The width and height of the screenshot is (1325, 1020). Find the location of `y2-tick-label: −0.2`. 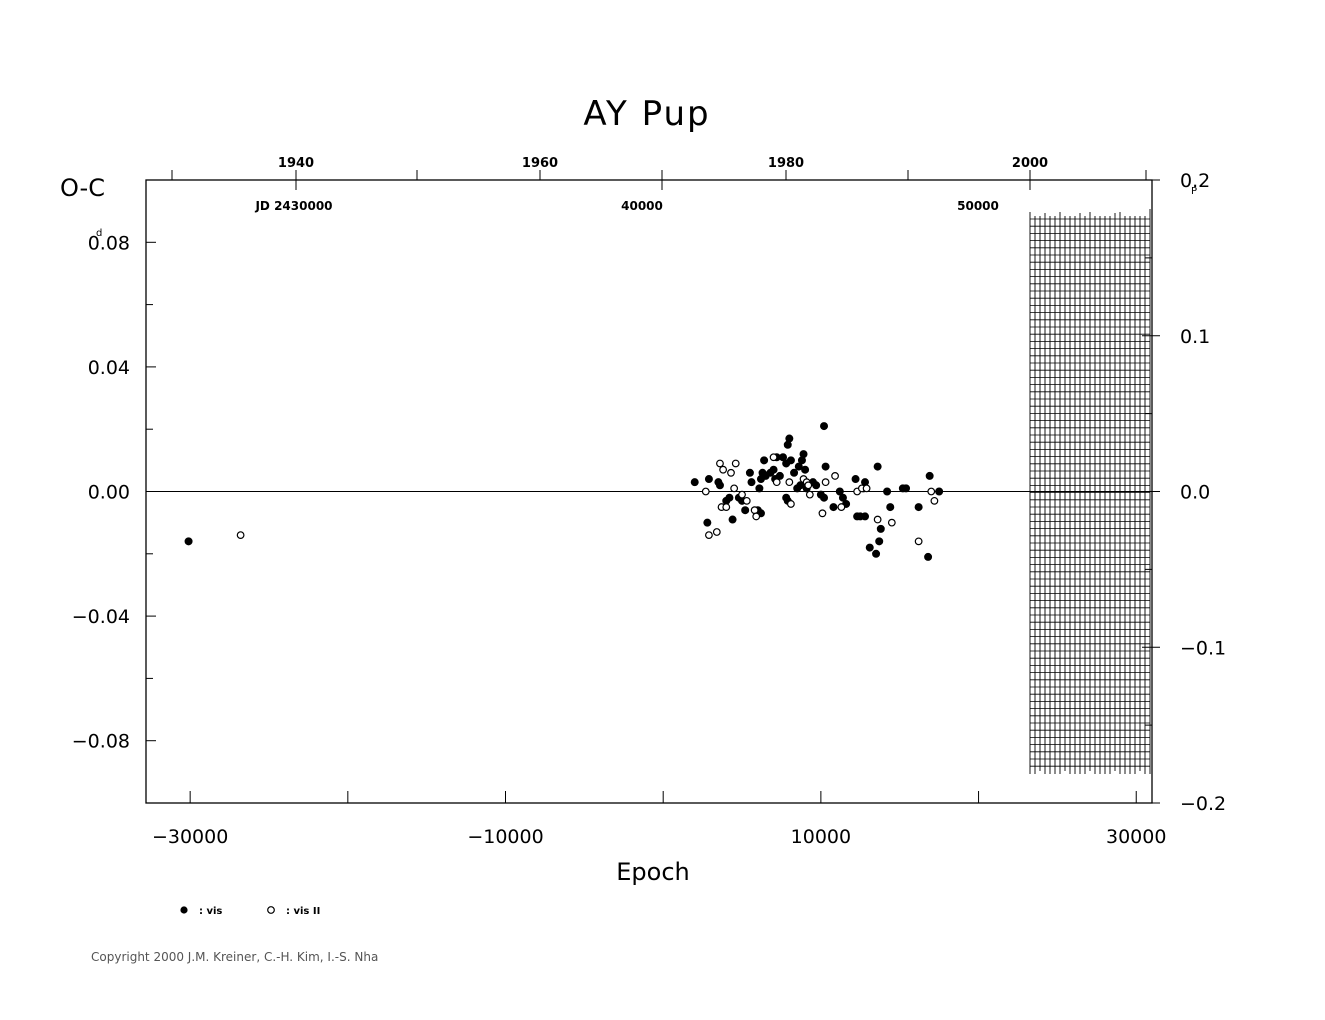

y2-tick-label: −0.2 is located at coordinates (1203, 804).